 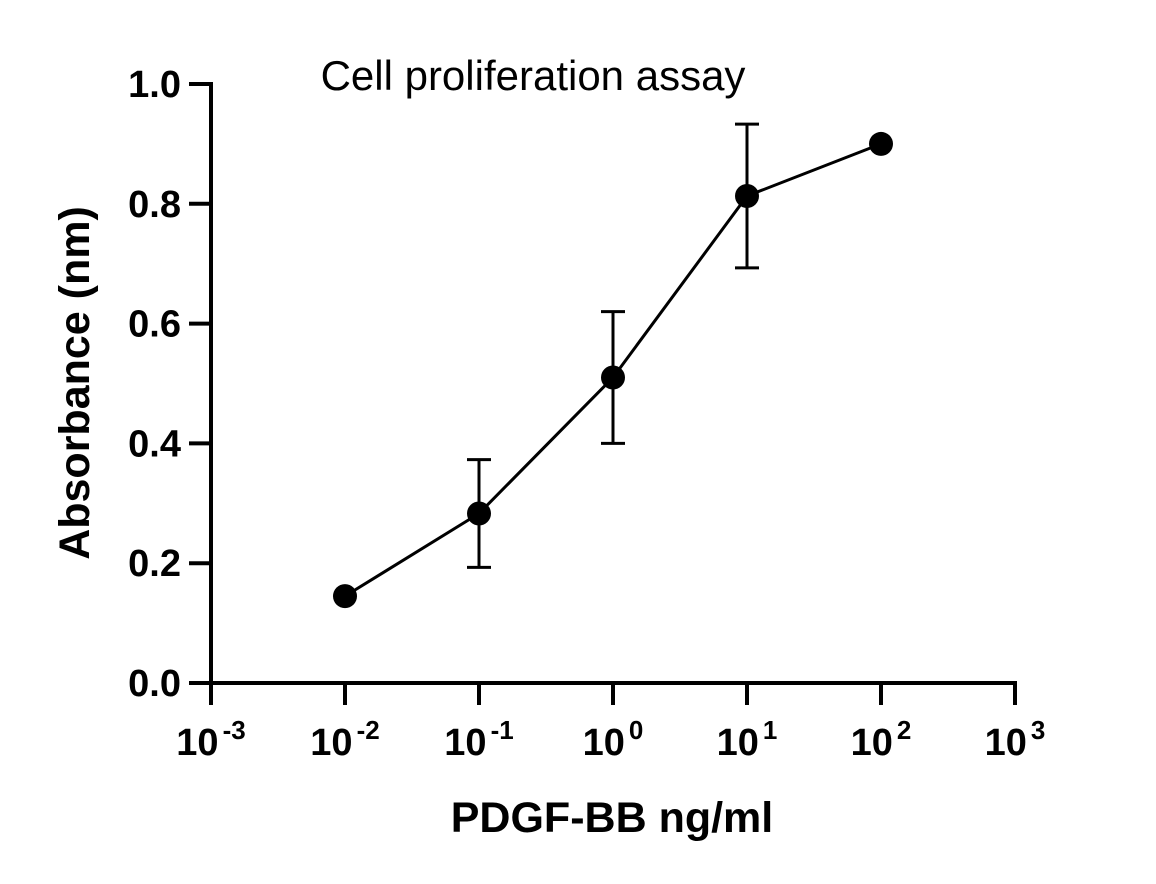 I want to click on y-axis-title: Absorbance (nm), so click(x=75, y=383).